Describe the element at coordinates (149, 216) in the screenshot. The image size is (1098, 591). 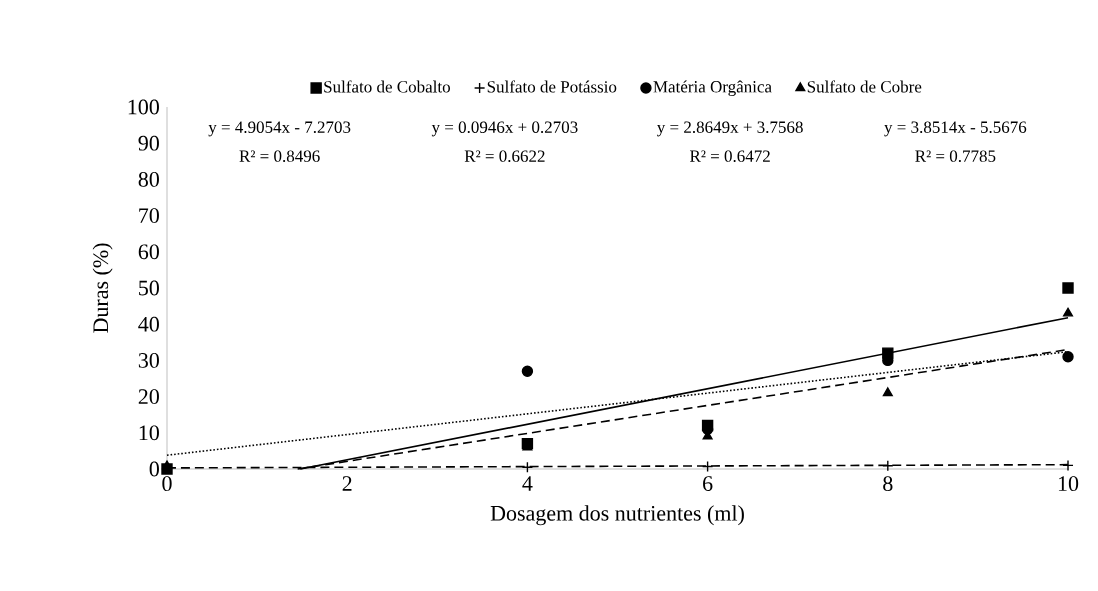
I see `y-tick-label: 70` at that location.